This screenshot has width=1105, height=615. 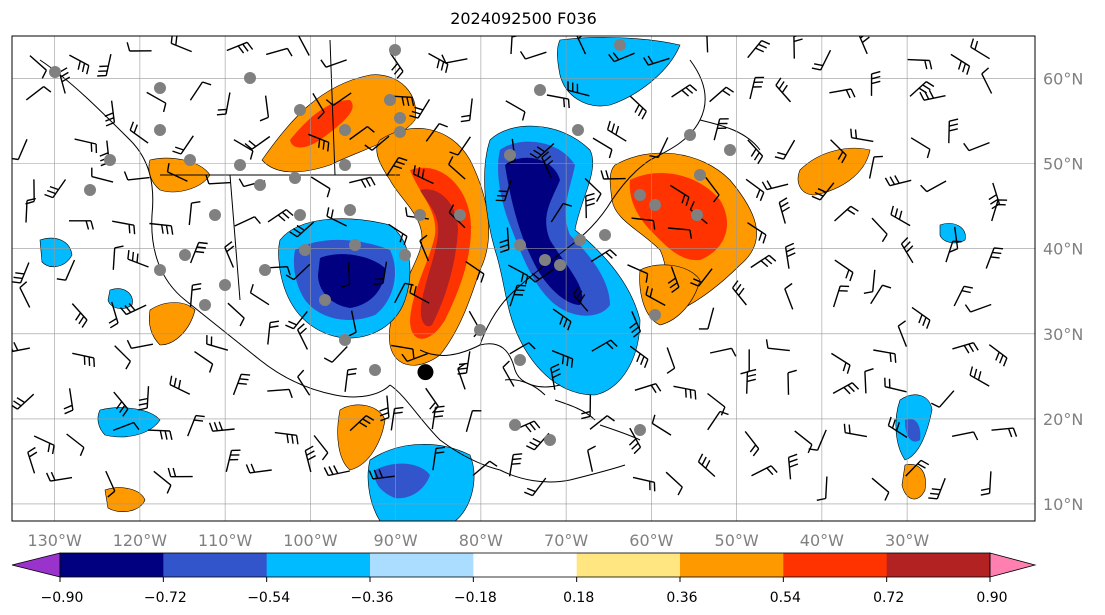 I want to click on colorbar-tick-label: −0.72, so click(x=165, y=598).